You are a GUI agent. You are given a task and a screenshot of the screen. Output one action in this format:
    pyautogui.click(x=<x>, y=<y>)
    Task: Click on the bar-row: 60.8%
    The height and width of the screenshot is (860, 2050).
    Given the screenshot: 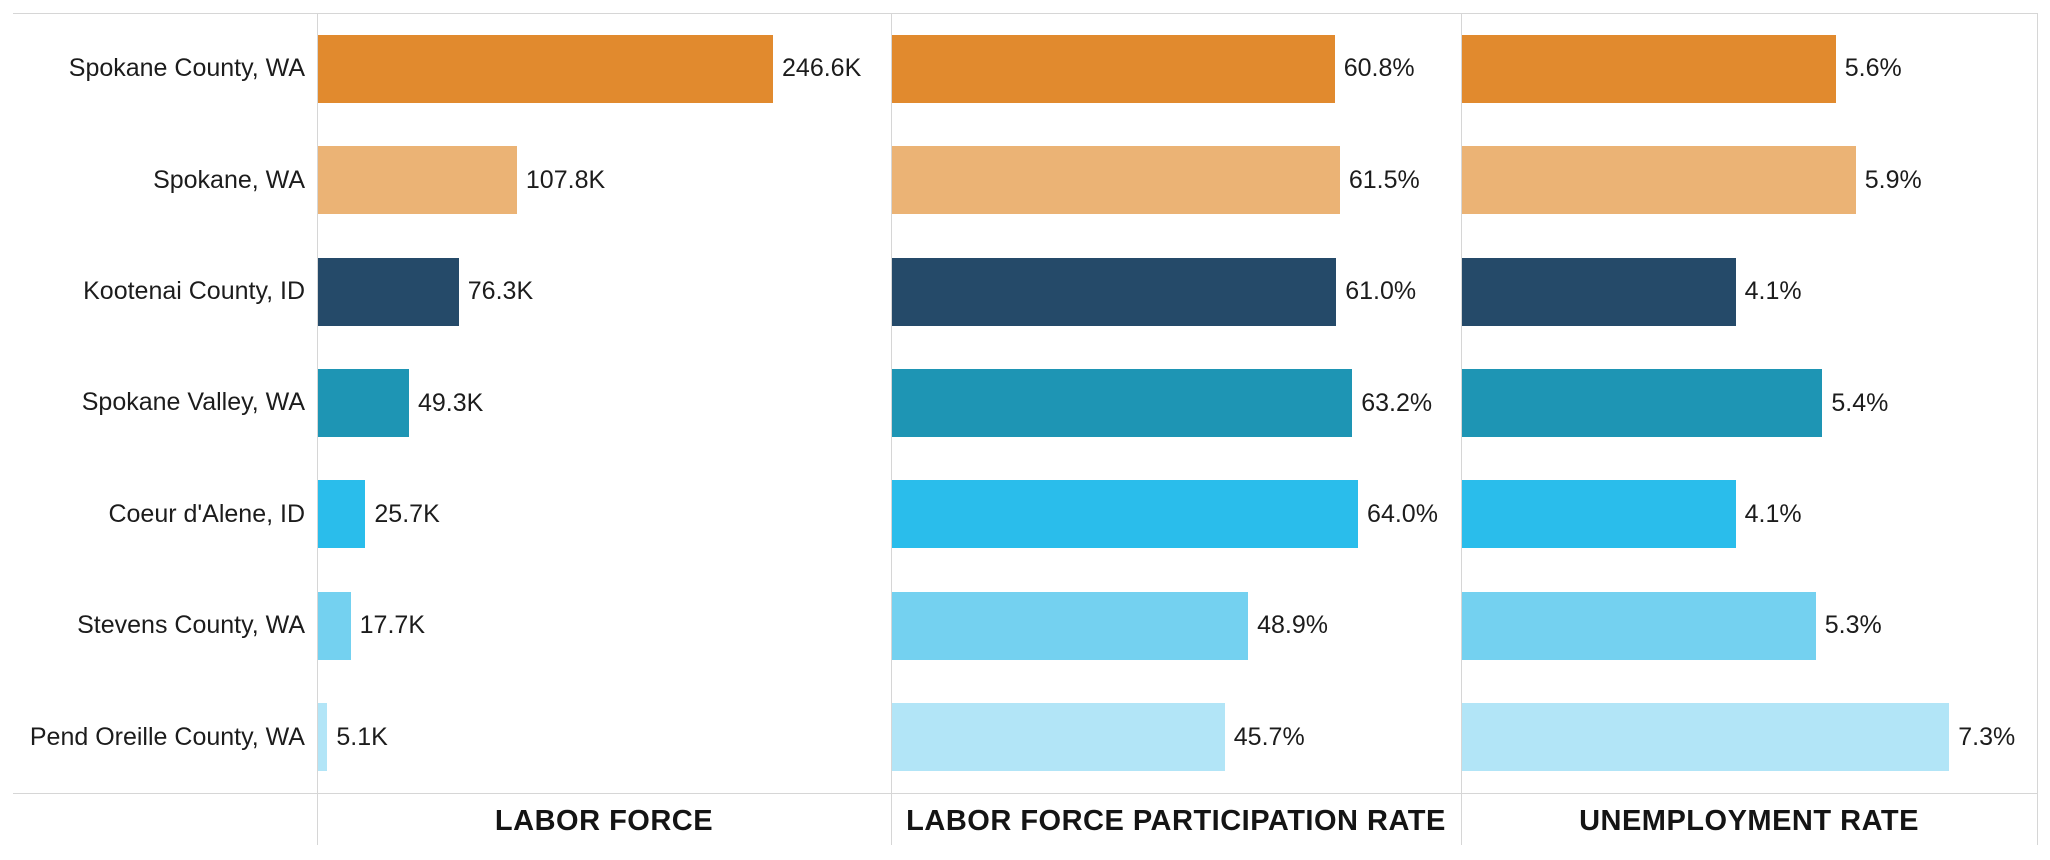 What is the action you would take?
    pyautogui.click(x=1176, y=68)
    